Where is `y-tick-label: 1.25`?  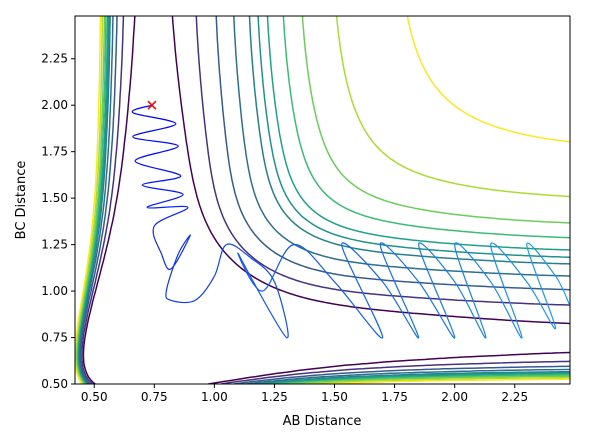 y-tick-label: 1.25 is located at coordinates (54, 245).